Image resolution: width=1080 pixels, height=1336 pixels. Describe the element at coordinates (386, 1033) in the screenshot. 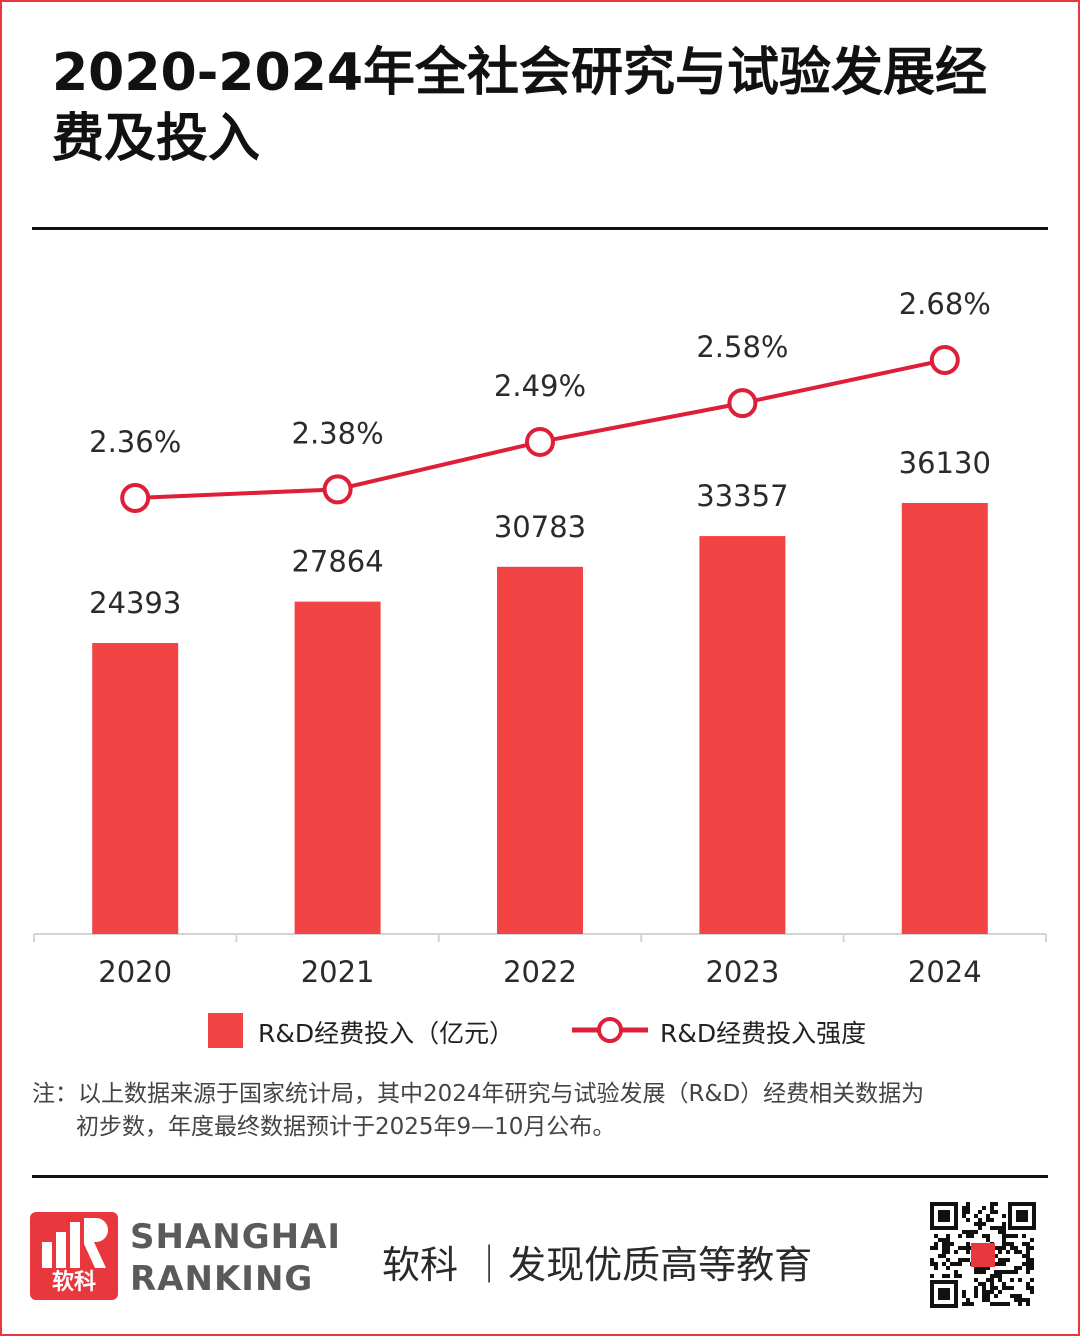

I see `legend-bar-label: R&D经费投入（亿元）` at that location.